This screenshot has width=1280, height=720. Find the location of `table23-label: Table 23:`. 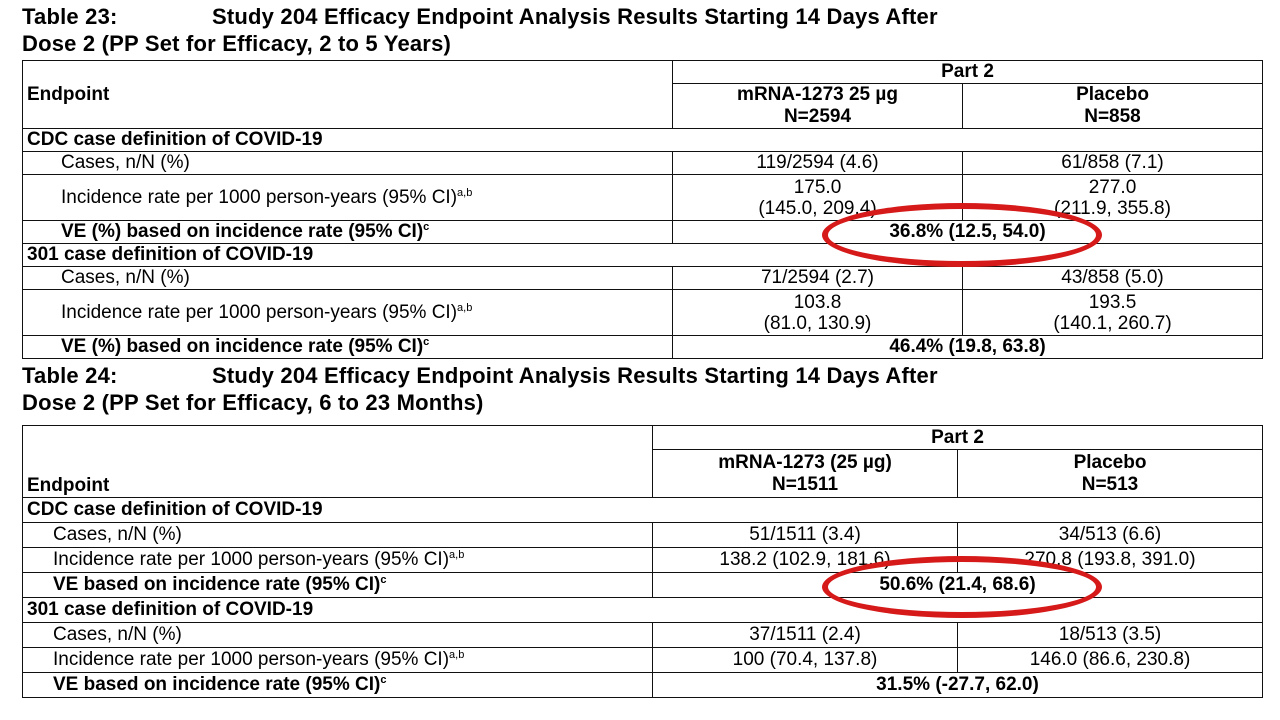

table23-label: Table 23: is located at coordinates (70, 16).